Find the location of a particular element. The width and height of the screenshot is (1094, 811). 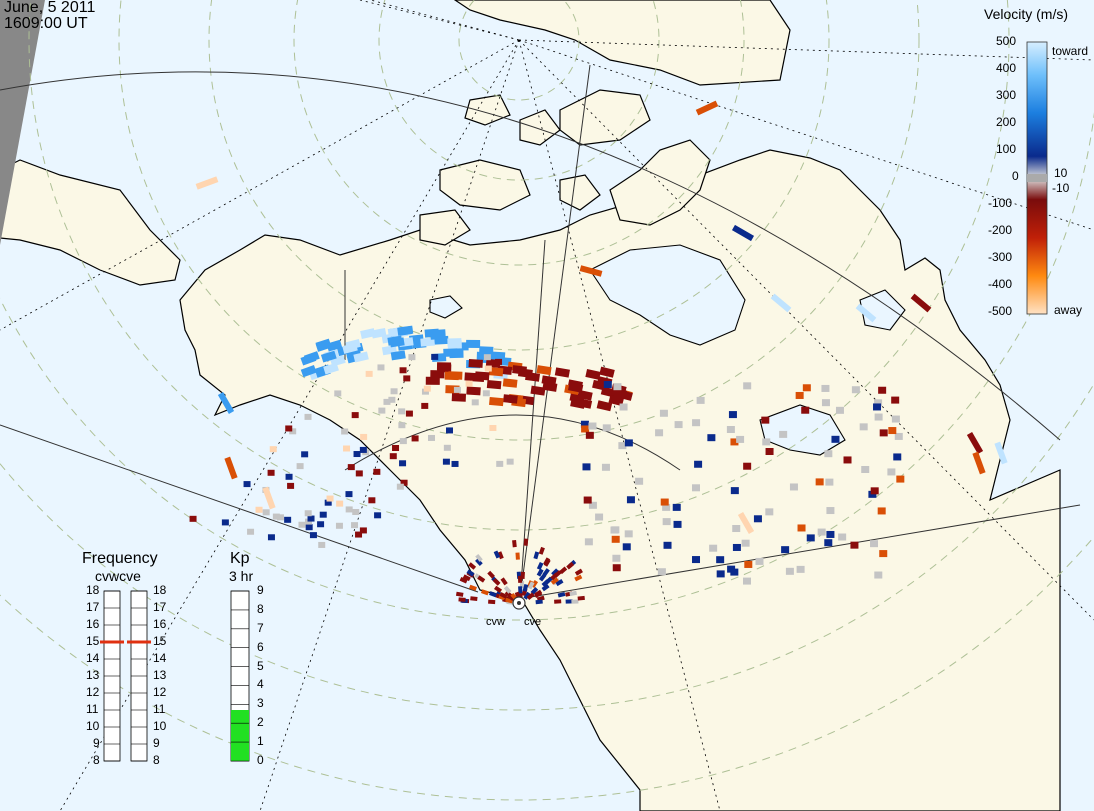

velocity-colorbar is located at coordinates (1037, 178).